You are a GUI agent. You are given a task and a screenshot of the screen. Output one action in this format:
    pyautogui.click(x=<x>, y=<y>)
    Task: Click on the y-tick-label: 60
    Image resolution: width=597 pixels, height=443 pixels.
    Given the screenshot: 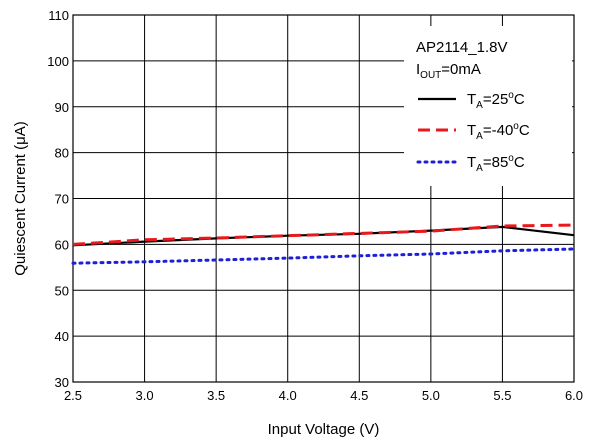 What is the action you would take?
    pyautogui.click(x=62, y=244)
    